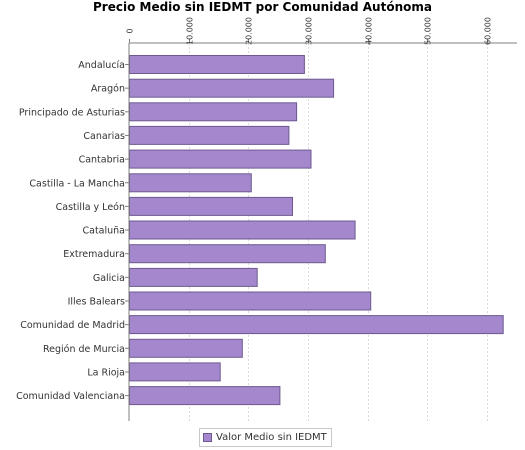 Image resolution: width=525 pixels, height=450 pixels. What do you see at coordinates (190, 31) in the screenshot?
I see `x-tick-label: 10.000` at bounding box center [190, 31].